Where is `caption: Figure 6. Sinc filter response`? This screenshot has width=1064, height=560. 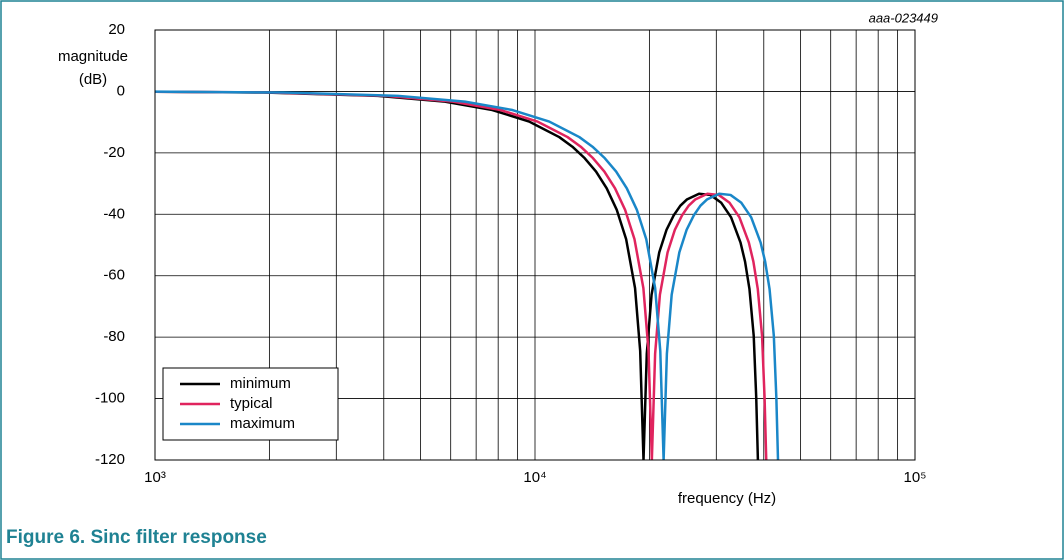 caption: Figure 6. Sinc filter response is located at coordinates (136, 537).